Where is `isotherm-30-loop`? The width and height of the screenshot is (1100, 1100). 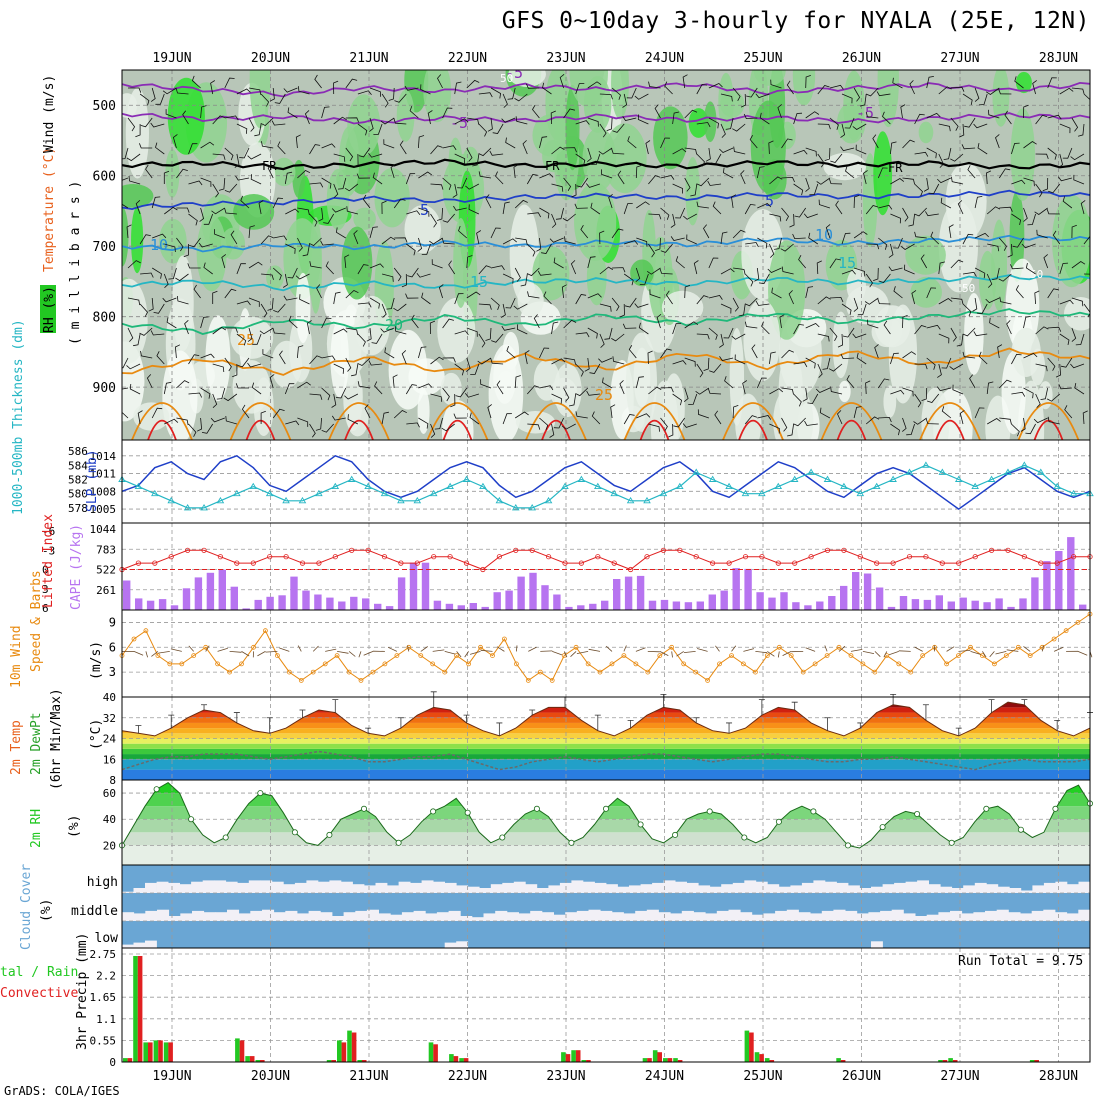 isotherm-30-loop is located at coordinates (260, 421).